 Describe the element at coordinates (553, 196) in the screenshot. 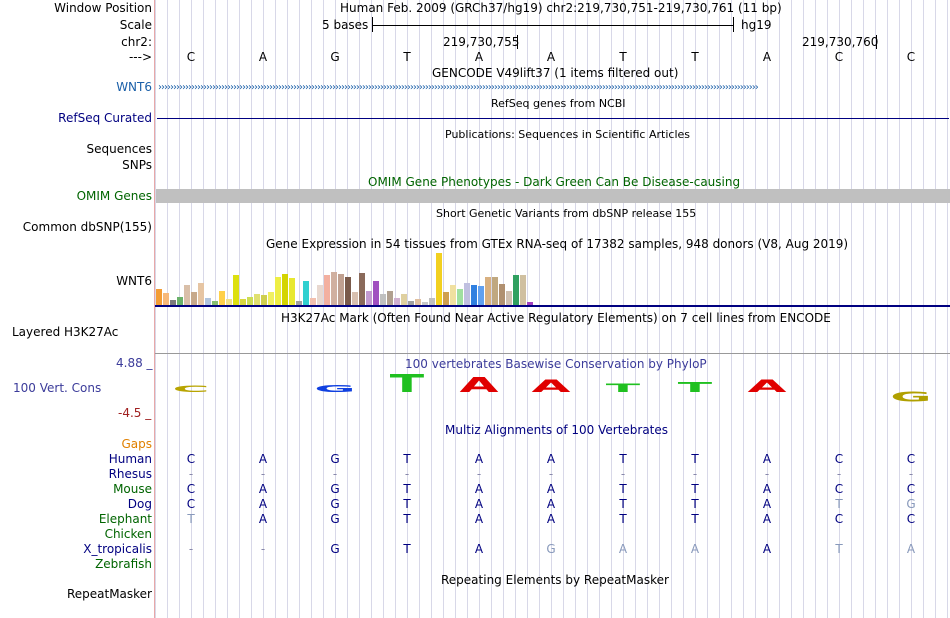

I see `omim-feature-bar` at that location.